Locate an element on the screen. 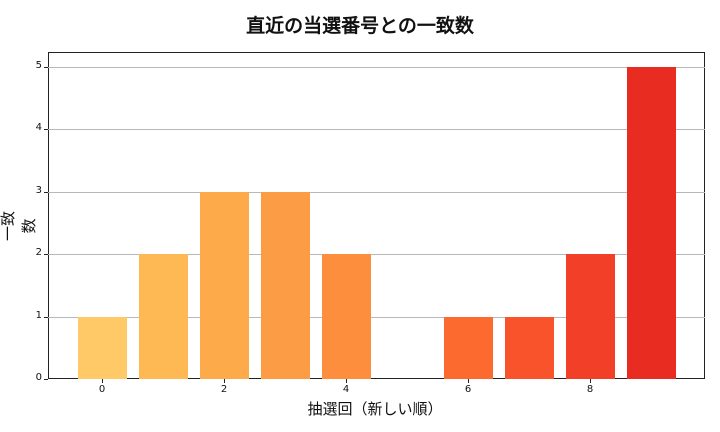  y-tick-label: 0 is located at coordinates (38, 377).